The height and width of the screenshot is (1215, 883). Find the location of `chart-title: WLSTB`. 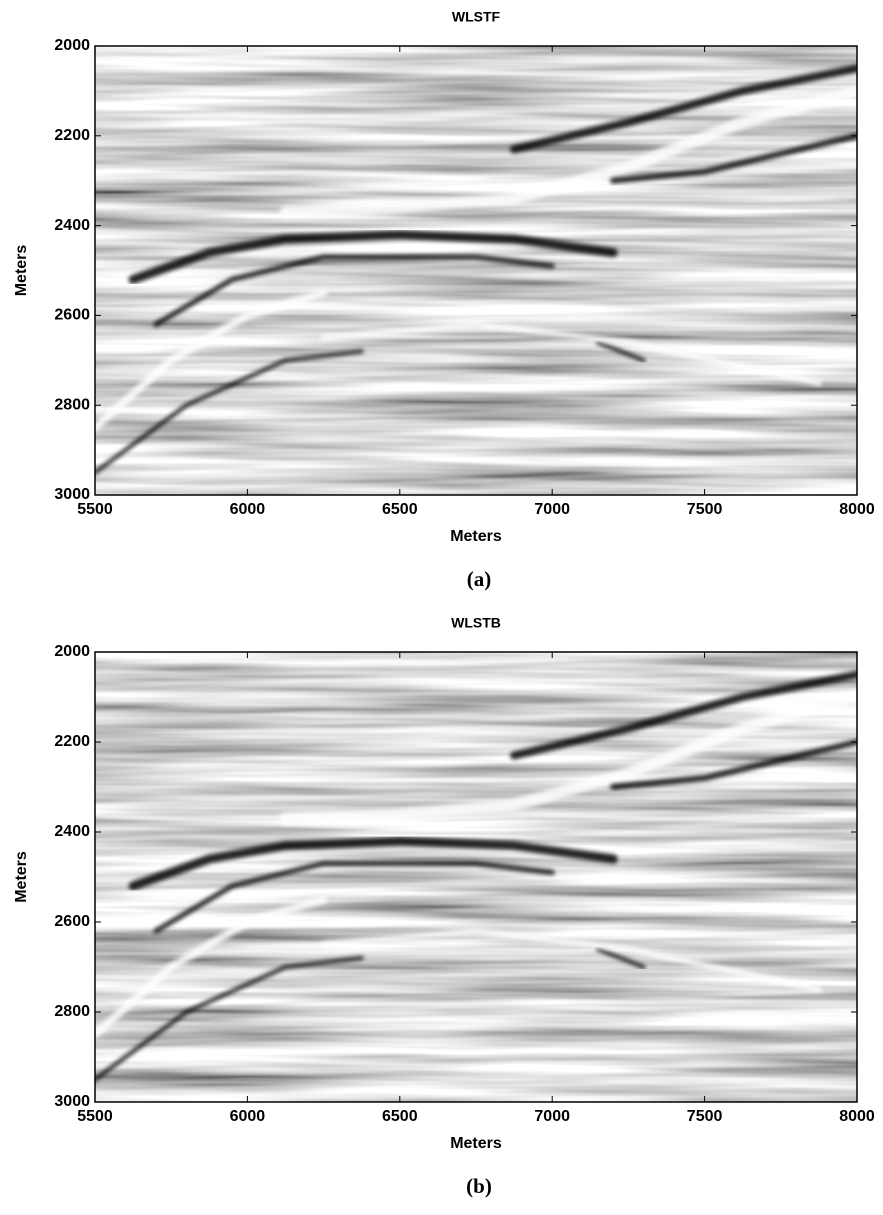

chart-title: WLSTB is located at coordinates (476, 623).